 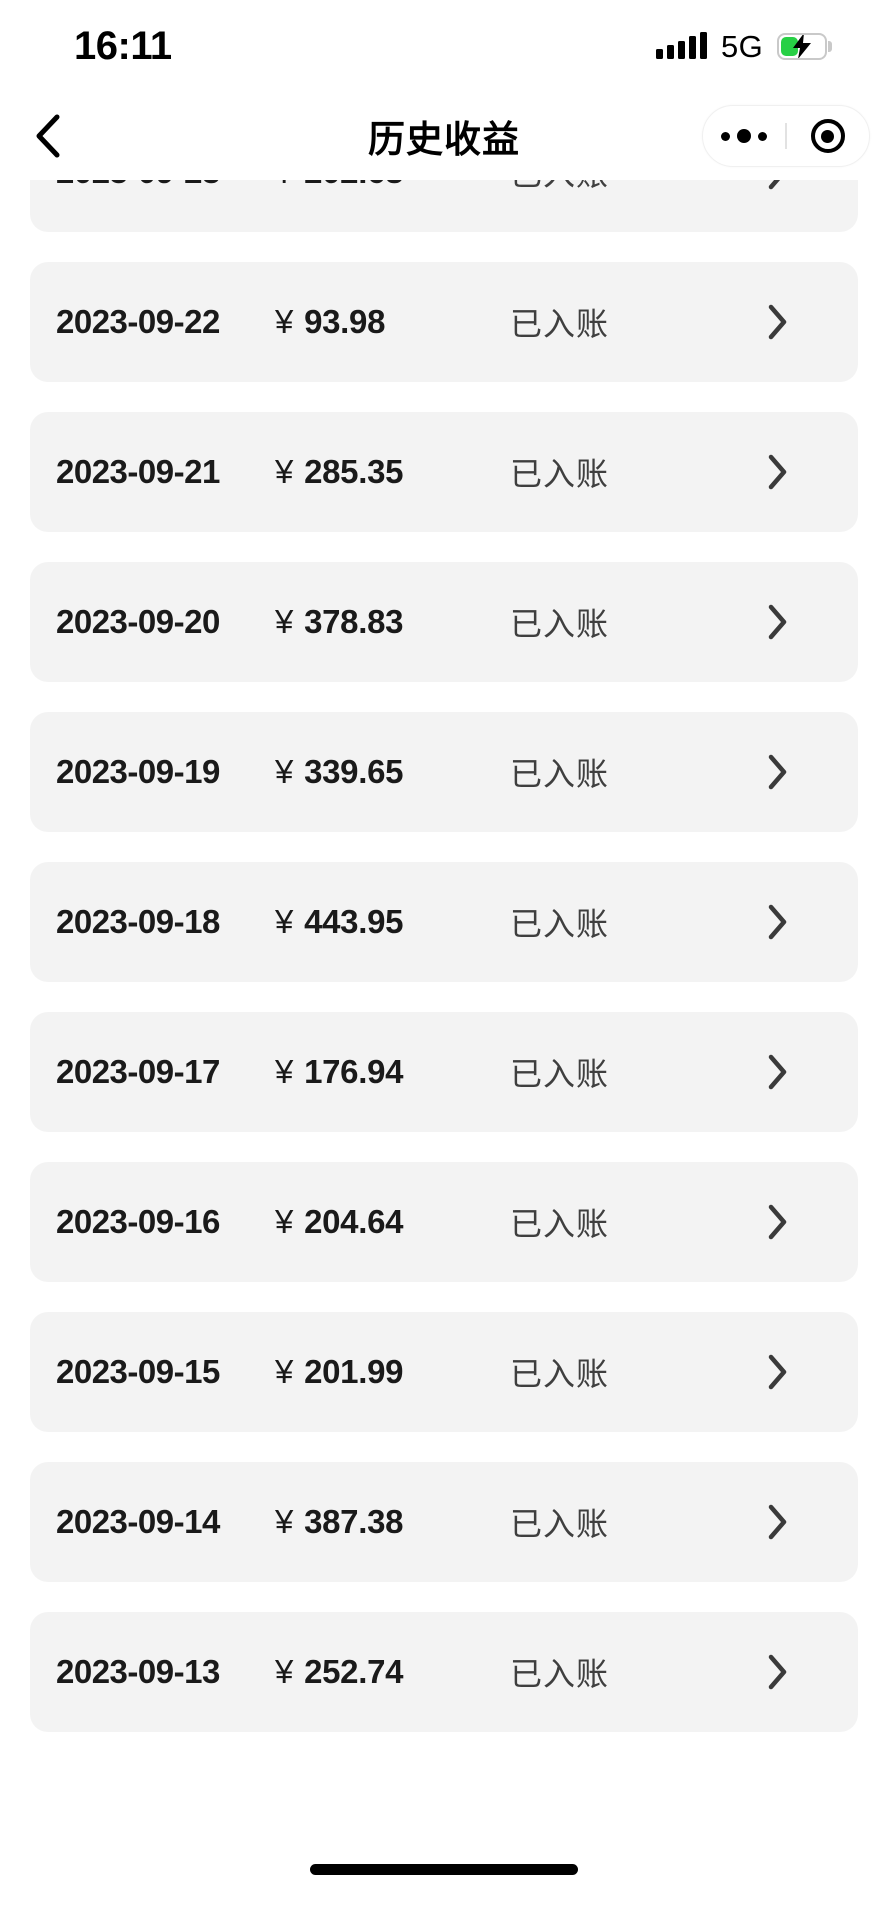 I want to click on row-amount: ¥285.35, so click(x=392, y=472).